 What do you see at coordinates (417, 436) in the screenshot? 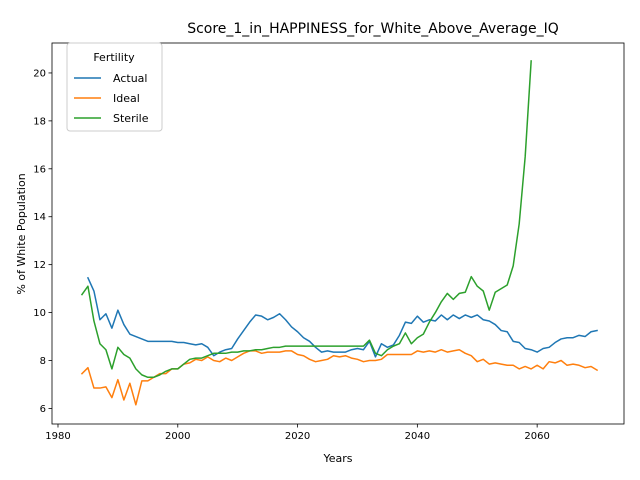
I see `x-tick-label: 2040` at bounding box center [417, 436].